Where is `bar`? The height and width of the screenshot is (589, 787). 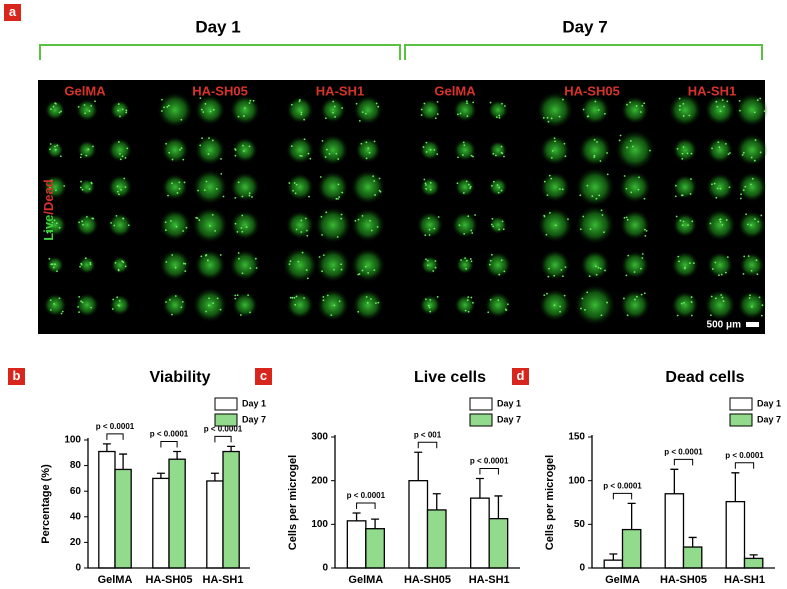
bar is located at coordinates (123, 518).